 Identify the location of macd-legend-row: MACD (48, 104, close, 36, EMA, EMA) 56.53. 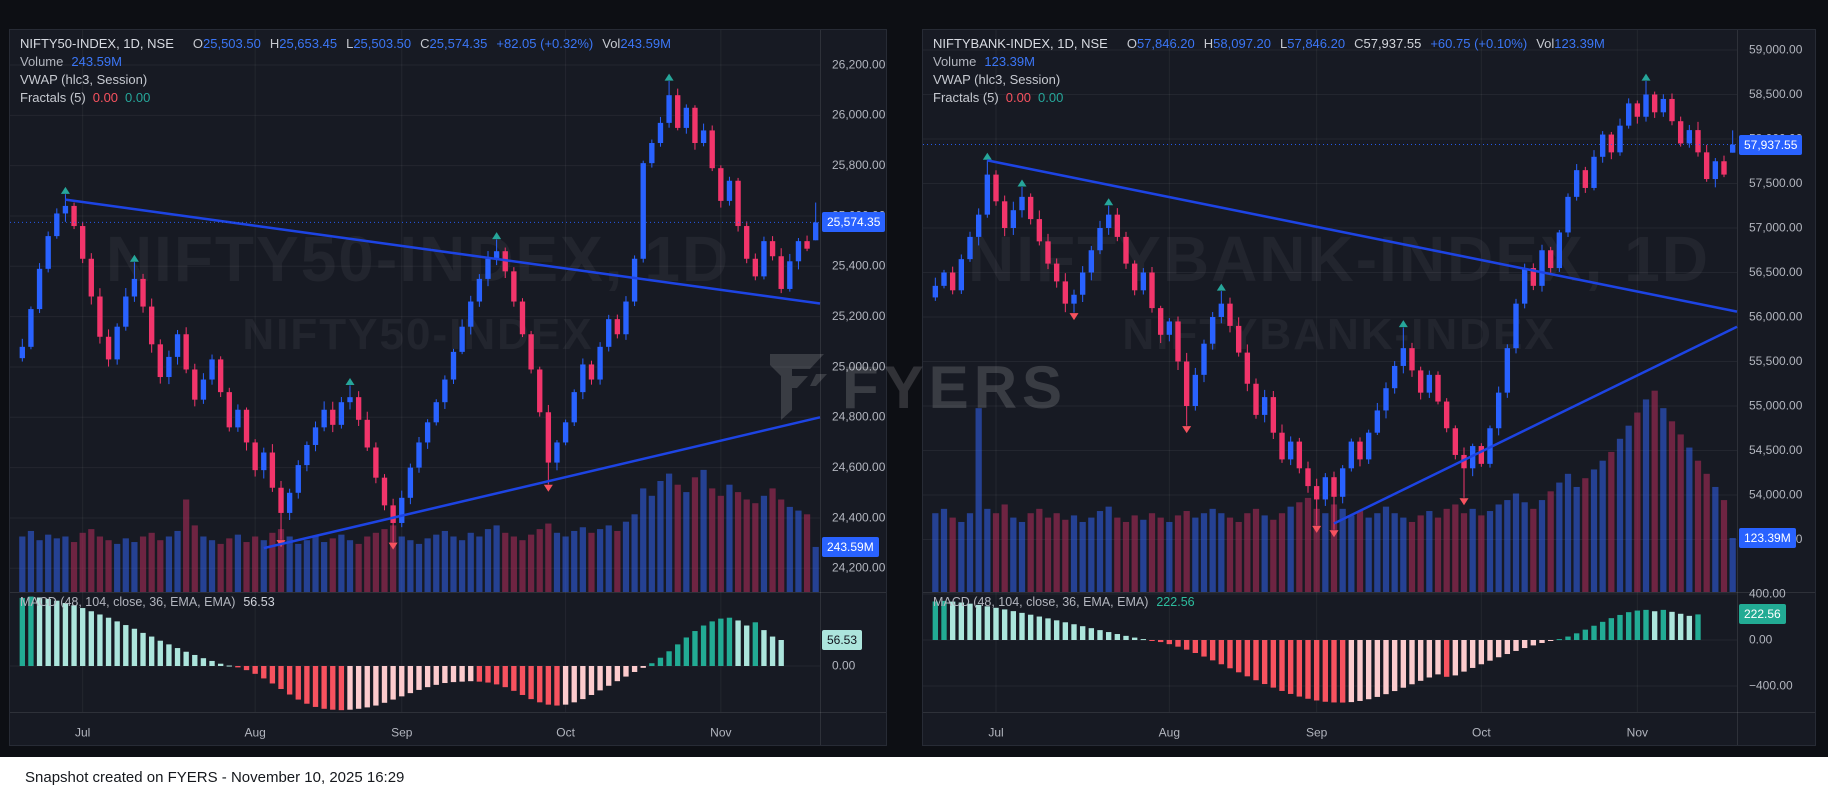
(147, 602).